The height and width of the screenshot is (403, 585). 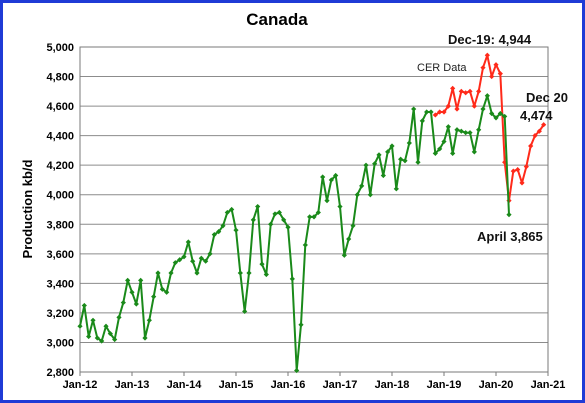 I want to click on x-tick-label: Jan-12, so click(x=80, y=385).